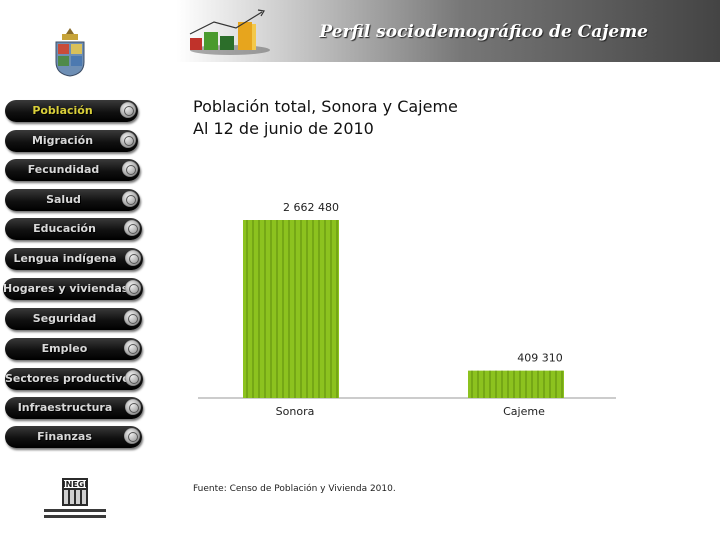 This screenshot has height=540, width=720. What do you see at coordinates (64, 318) in the screenshot?
I see `sidebar-item-label: Seguridad` at bounding box center [64, 318].